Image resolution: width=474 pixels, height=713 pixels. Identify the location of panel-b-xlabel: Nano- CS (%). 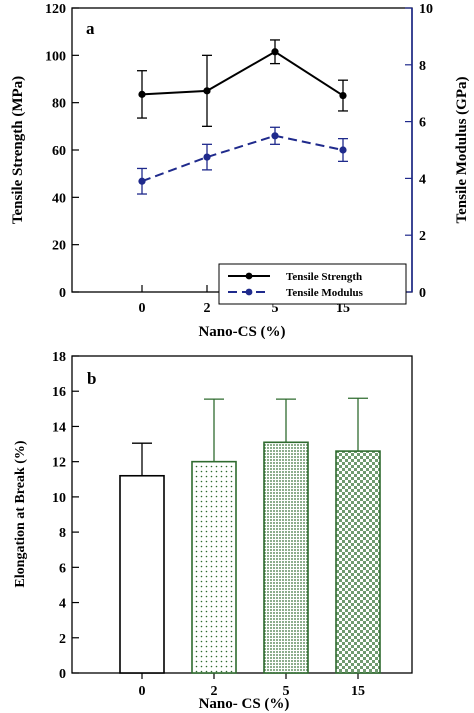
(244, 704).